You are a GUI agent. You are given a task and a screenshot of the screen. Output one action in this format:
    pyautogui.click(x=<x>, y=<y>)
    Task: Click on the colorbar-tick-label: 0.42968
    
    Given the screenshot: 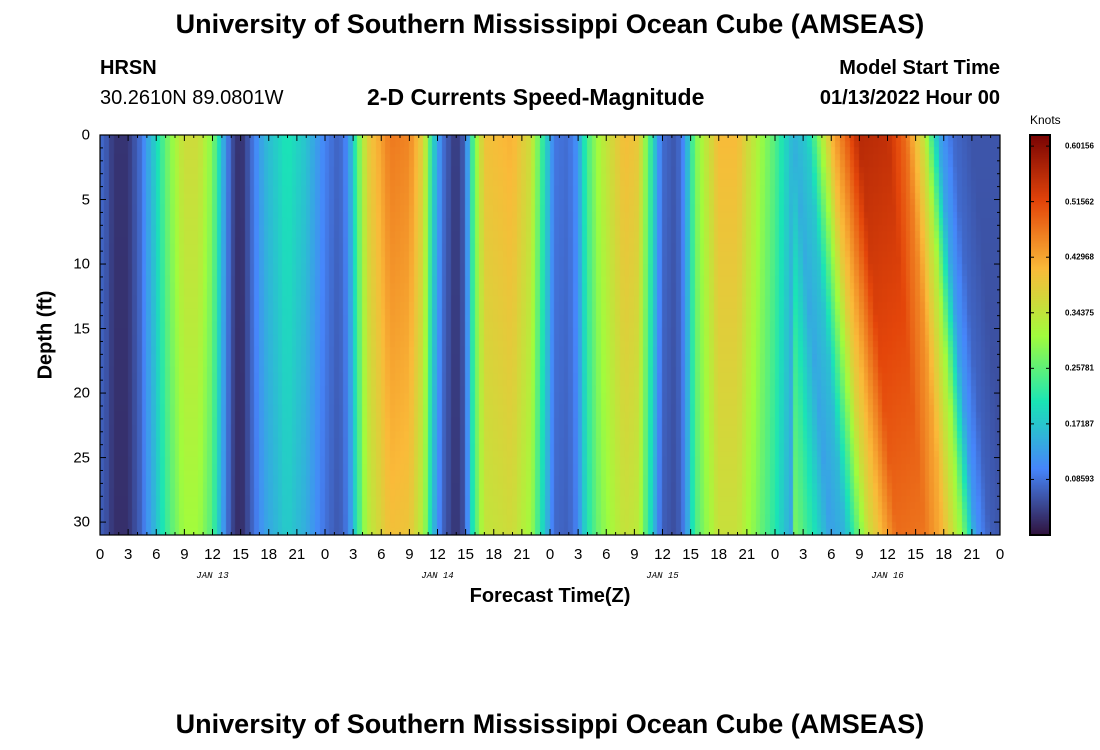 What is the action you would take?
    pyautogui.click(x=1079, y=257)
    